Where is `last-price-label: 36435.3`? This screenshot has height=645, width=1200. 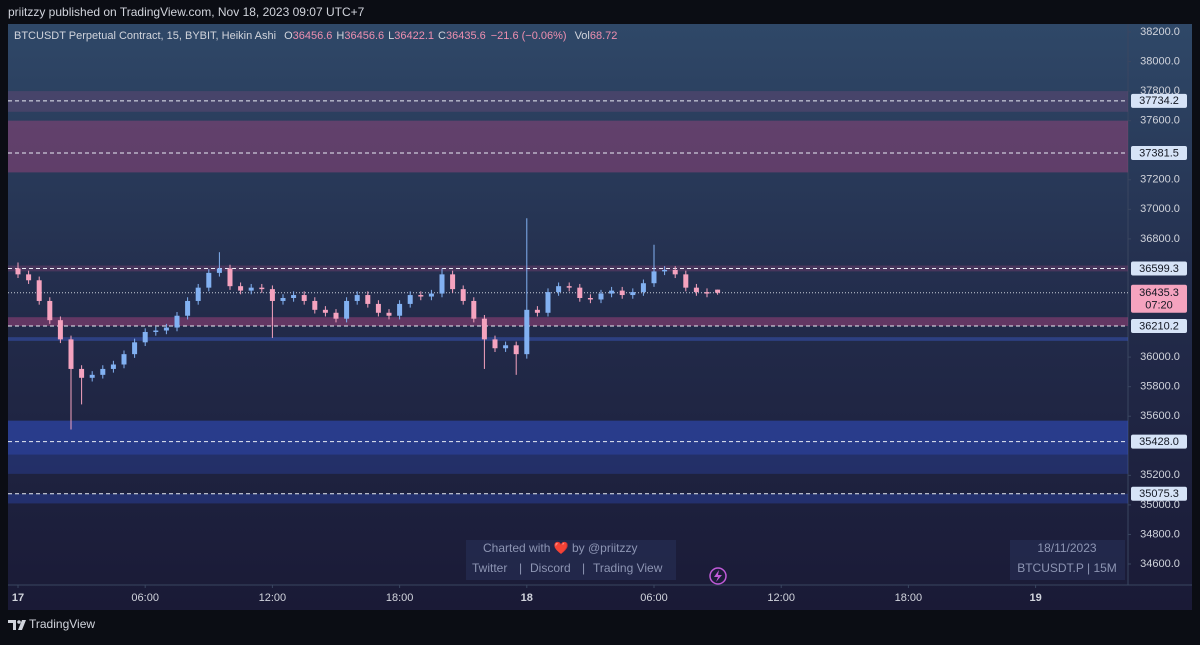 last-price-label: 36435.3 is located at coordinates (1159, 293).